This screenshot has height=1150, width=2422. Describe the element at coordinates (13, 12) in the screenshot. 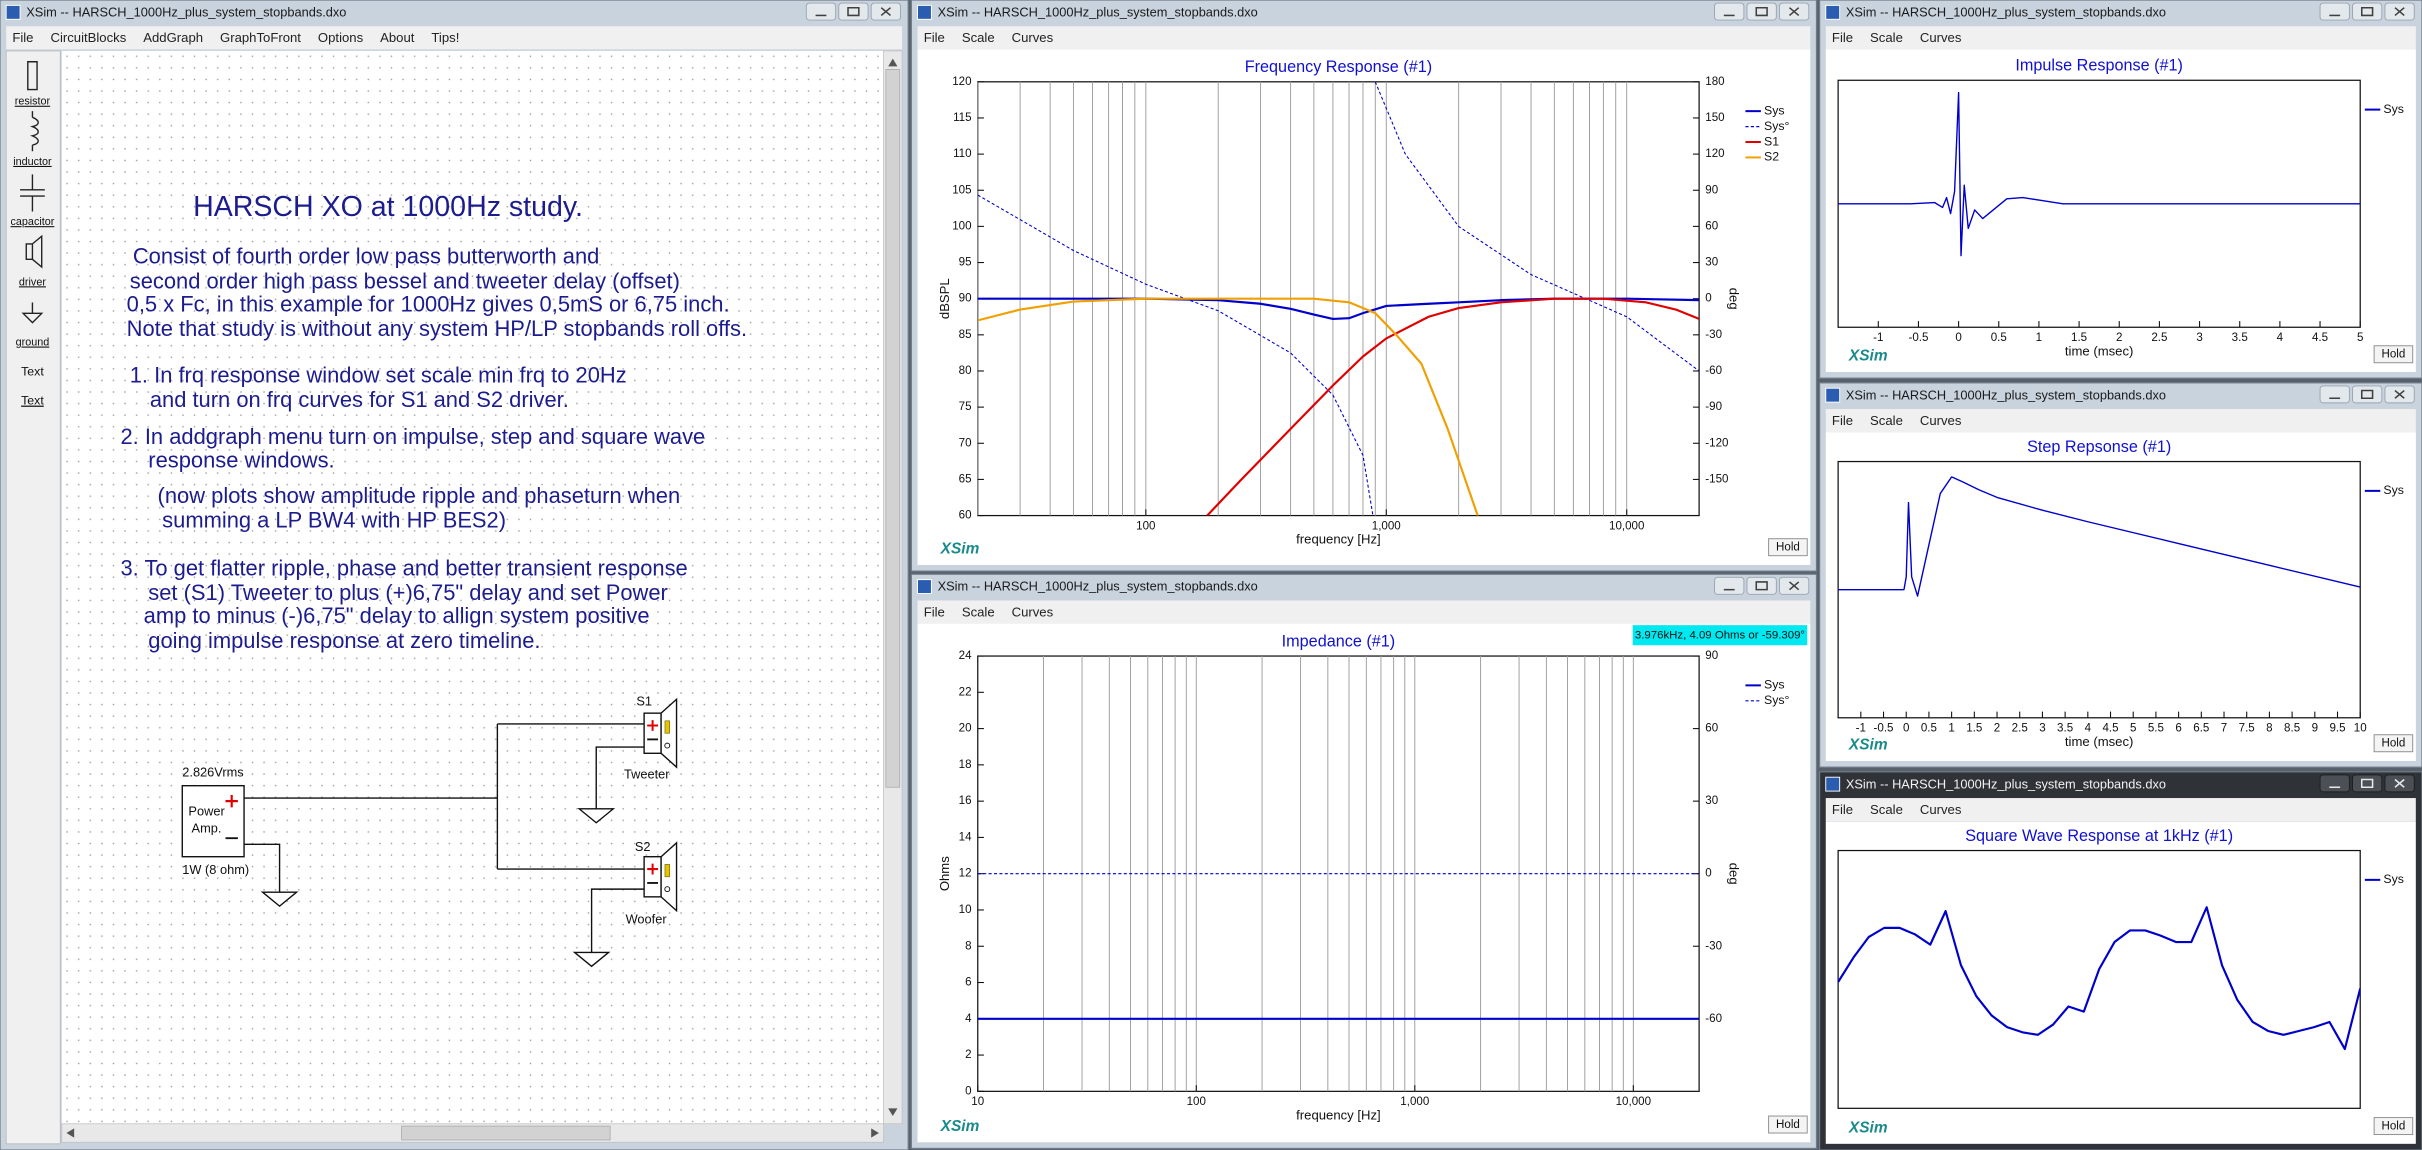

I see `window-icon` at that location.